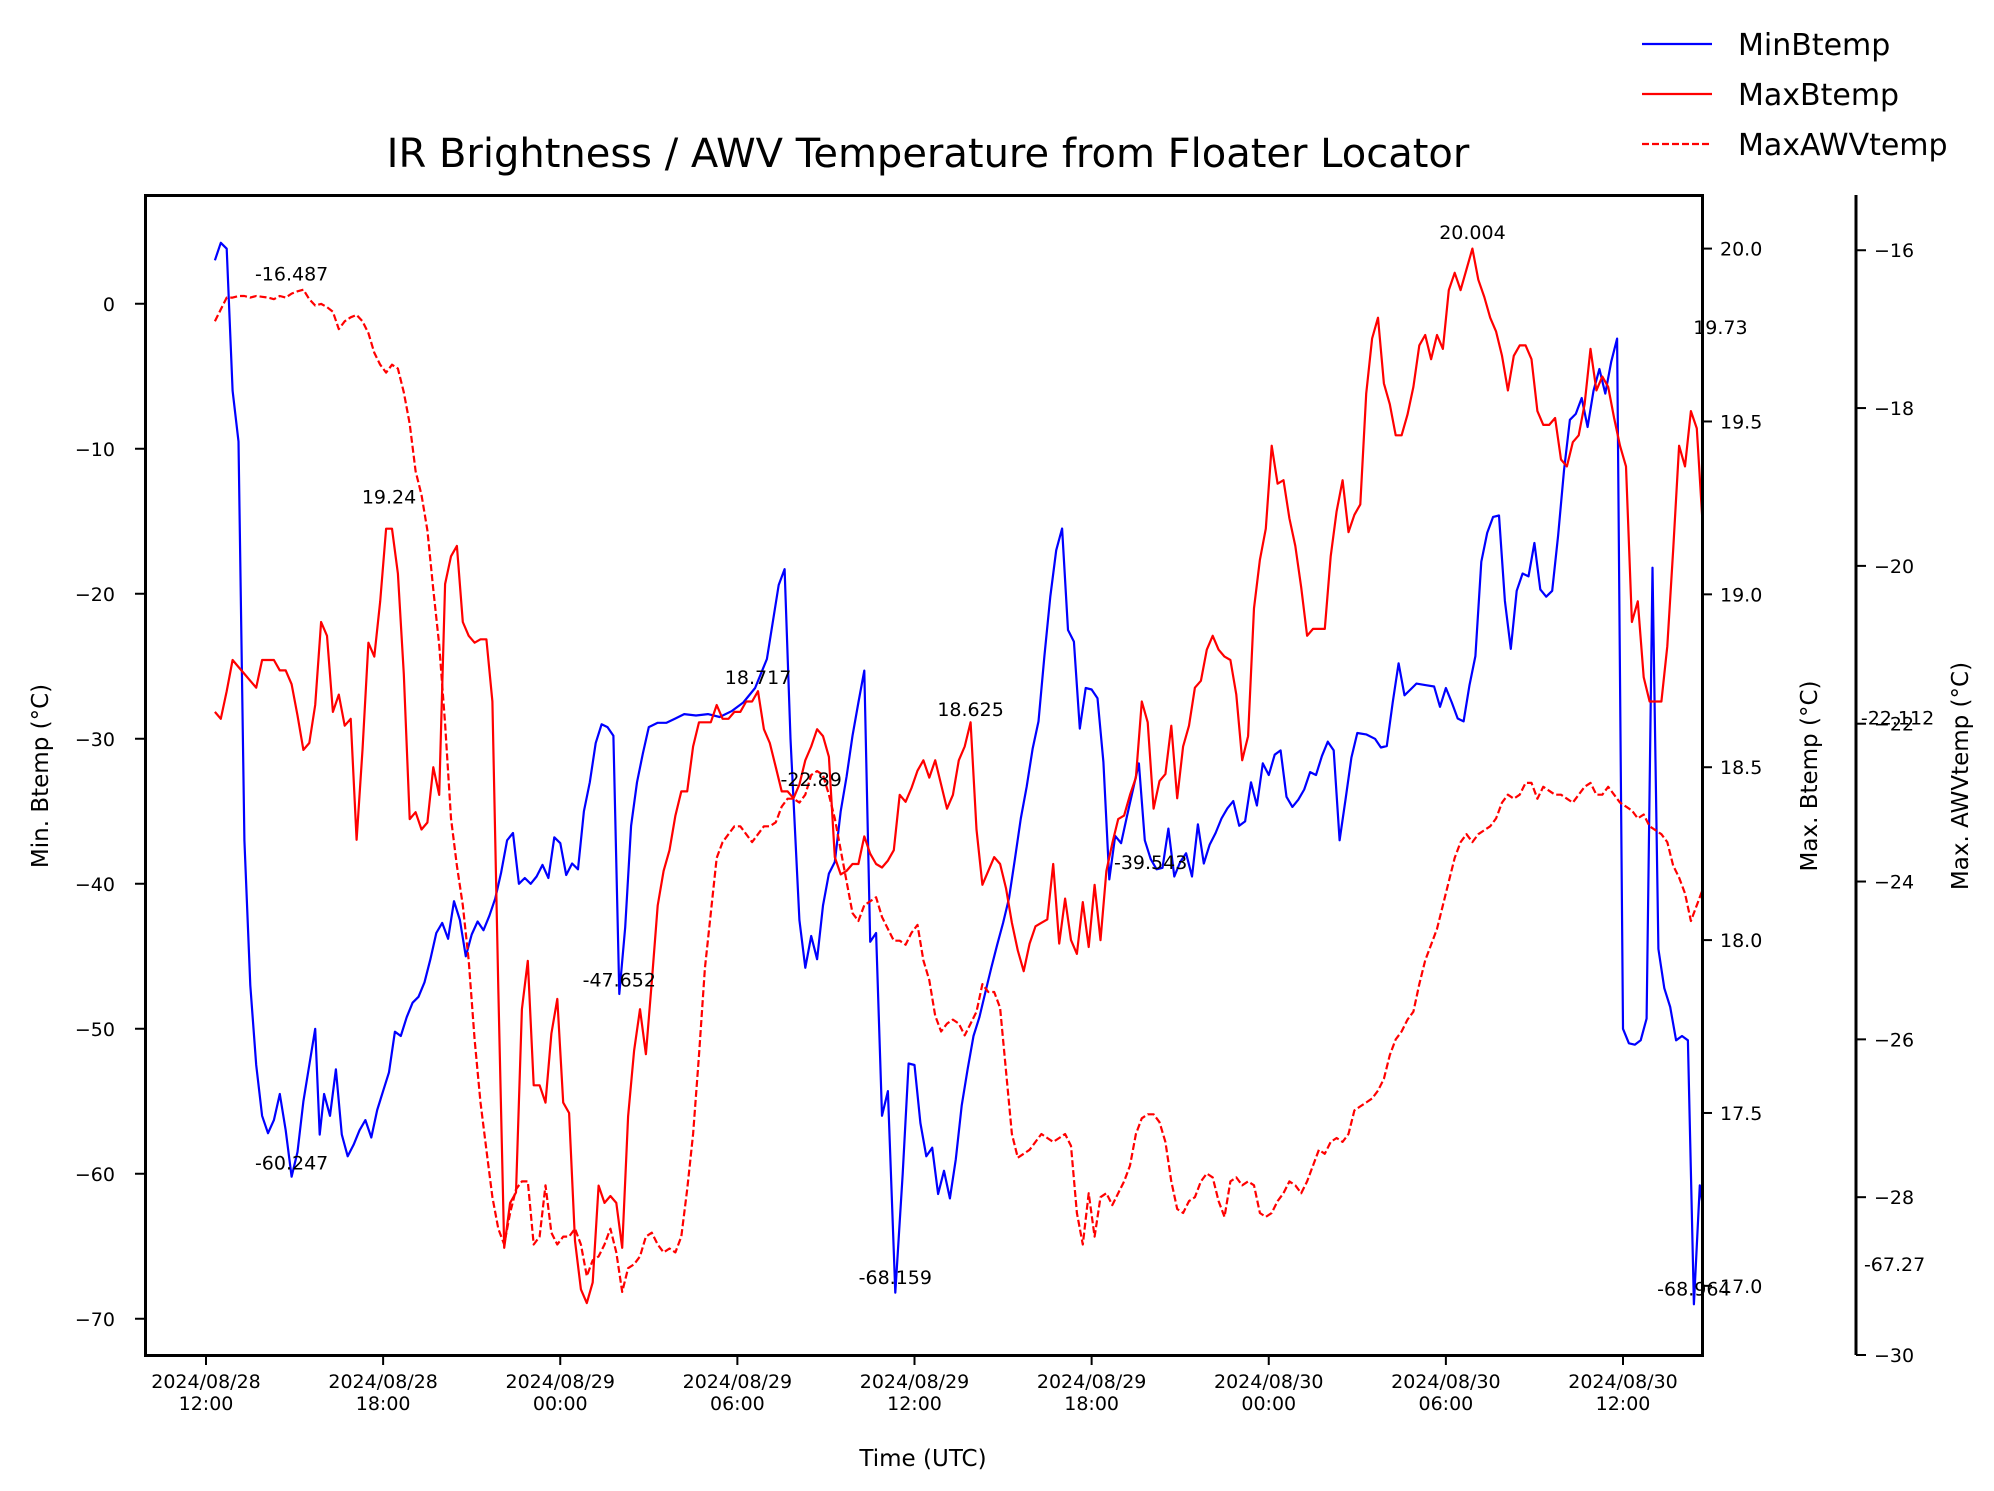 The width and height of the screenshot is (1994, 1491). What do you see at coordinates (95, 1030) in the screenshot?
I see `y-left-tick-label-5: −50` at bounding box center [95, 1030].